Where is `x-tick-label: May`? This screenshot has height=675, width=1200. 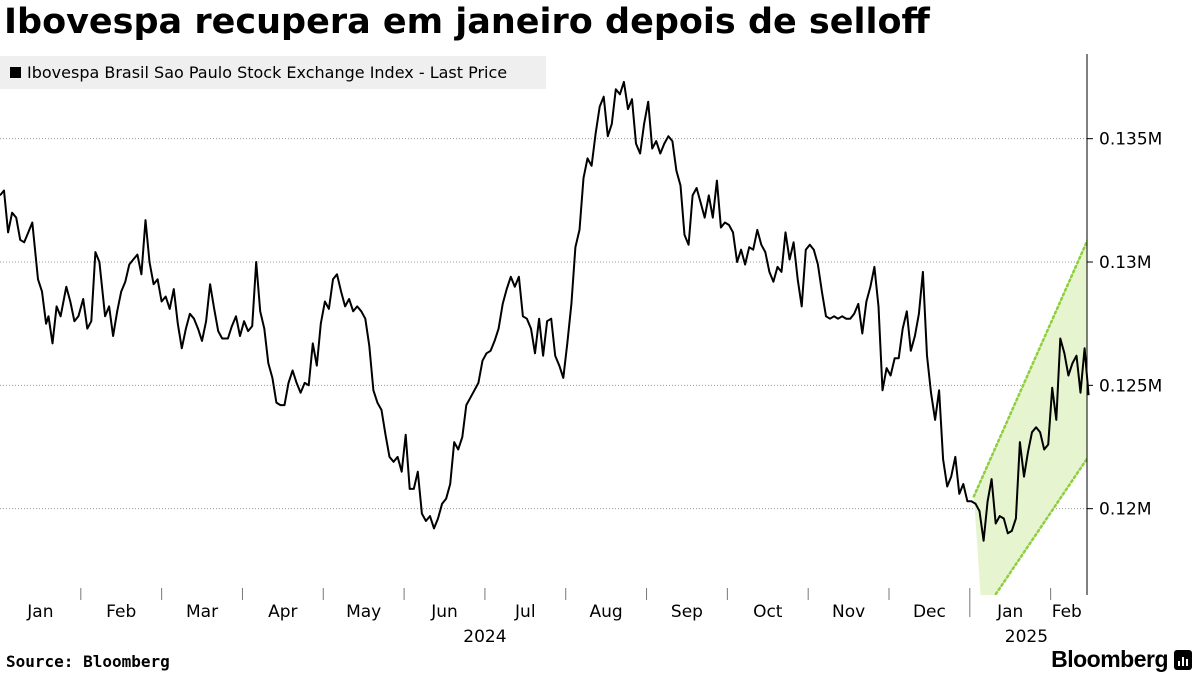 x-tick-label: May is located at coordinates (363, 612).